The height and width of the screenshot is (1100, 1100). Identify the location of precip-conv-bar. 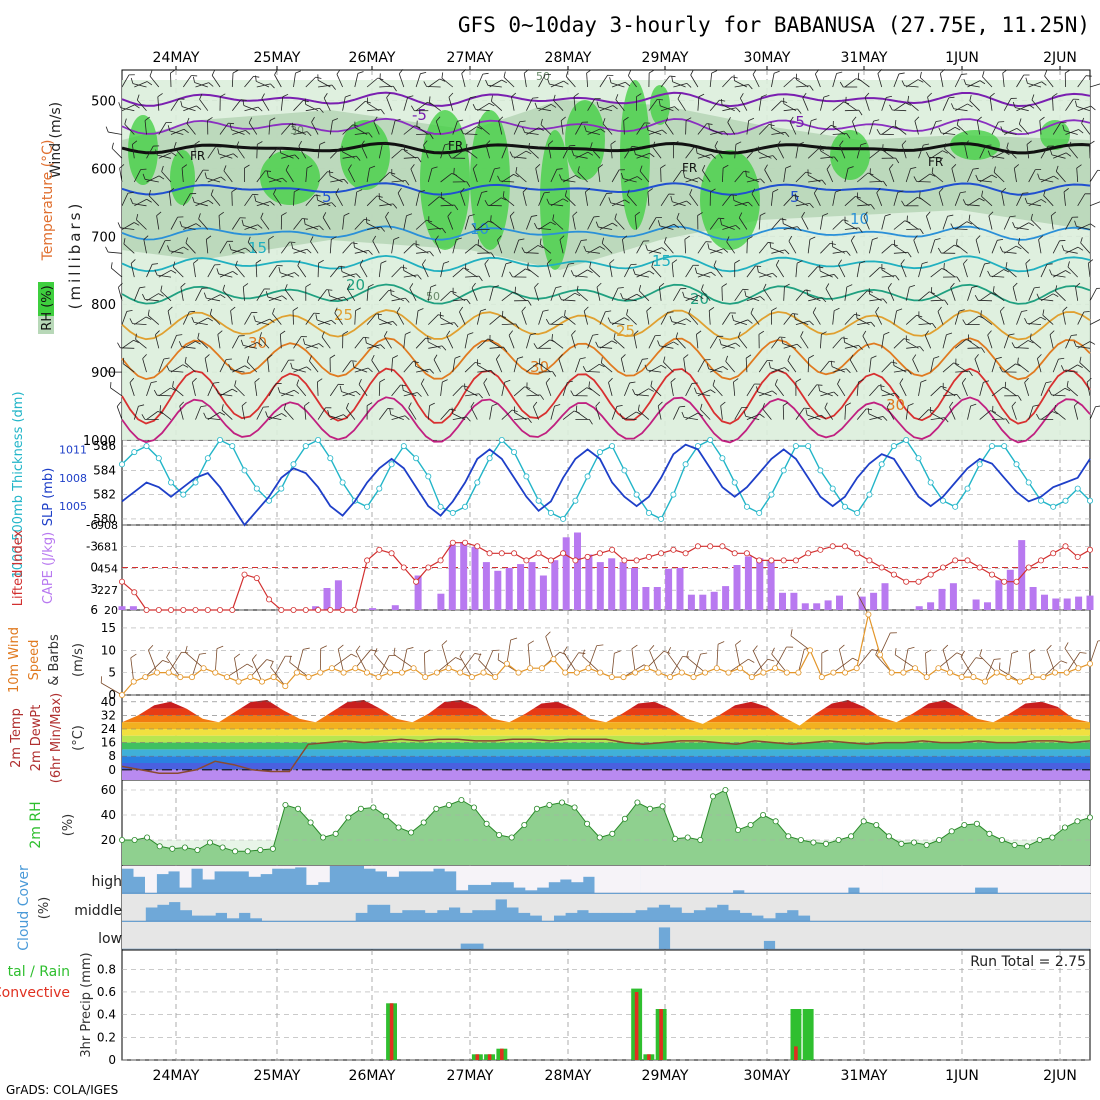
(477, 1057).